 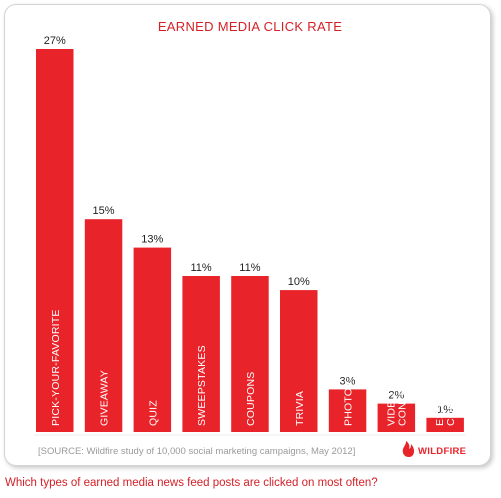 I want to click on bar-coupons, so click(x=250, y=354).